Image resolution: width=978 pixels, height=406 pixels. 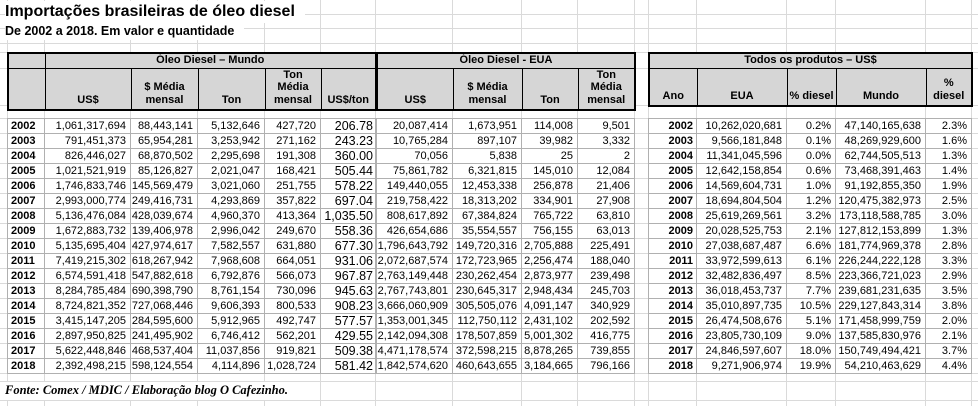 I want to click on todos-value-cell: 19.9%, so click(x=811, y=366).